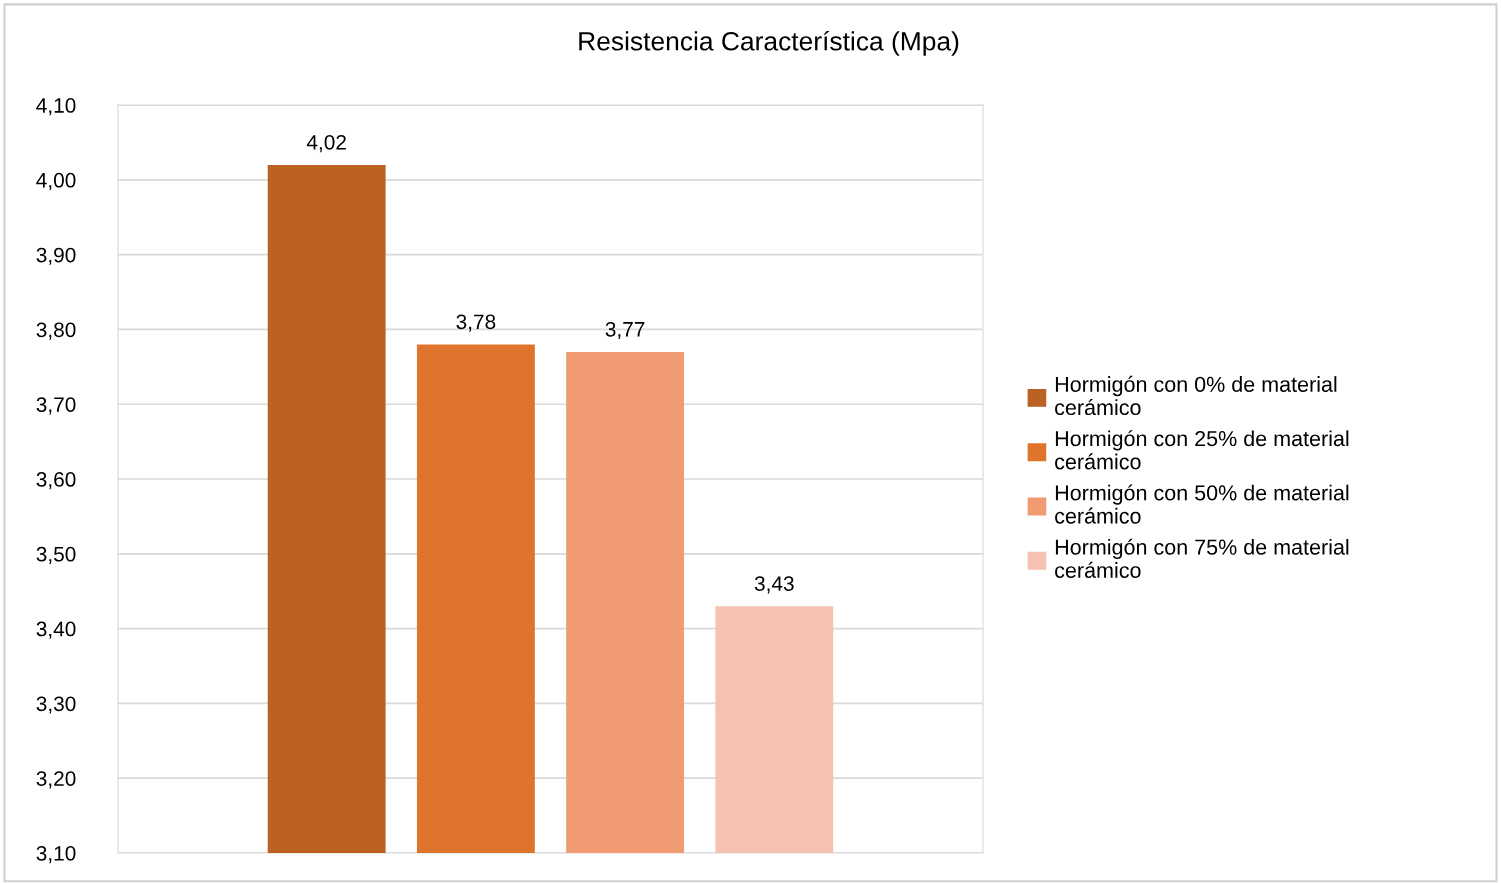 Image resolution: width=1501 pixels, height=883 pixels. What do you see at coordinates (56, 780) in the screenshot?
I see `y-tick-label: 3,20` at bounding box center [56, 780].